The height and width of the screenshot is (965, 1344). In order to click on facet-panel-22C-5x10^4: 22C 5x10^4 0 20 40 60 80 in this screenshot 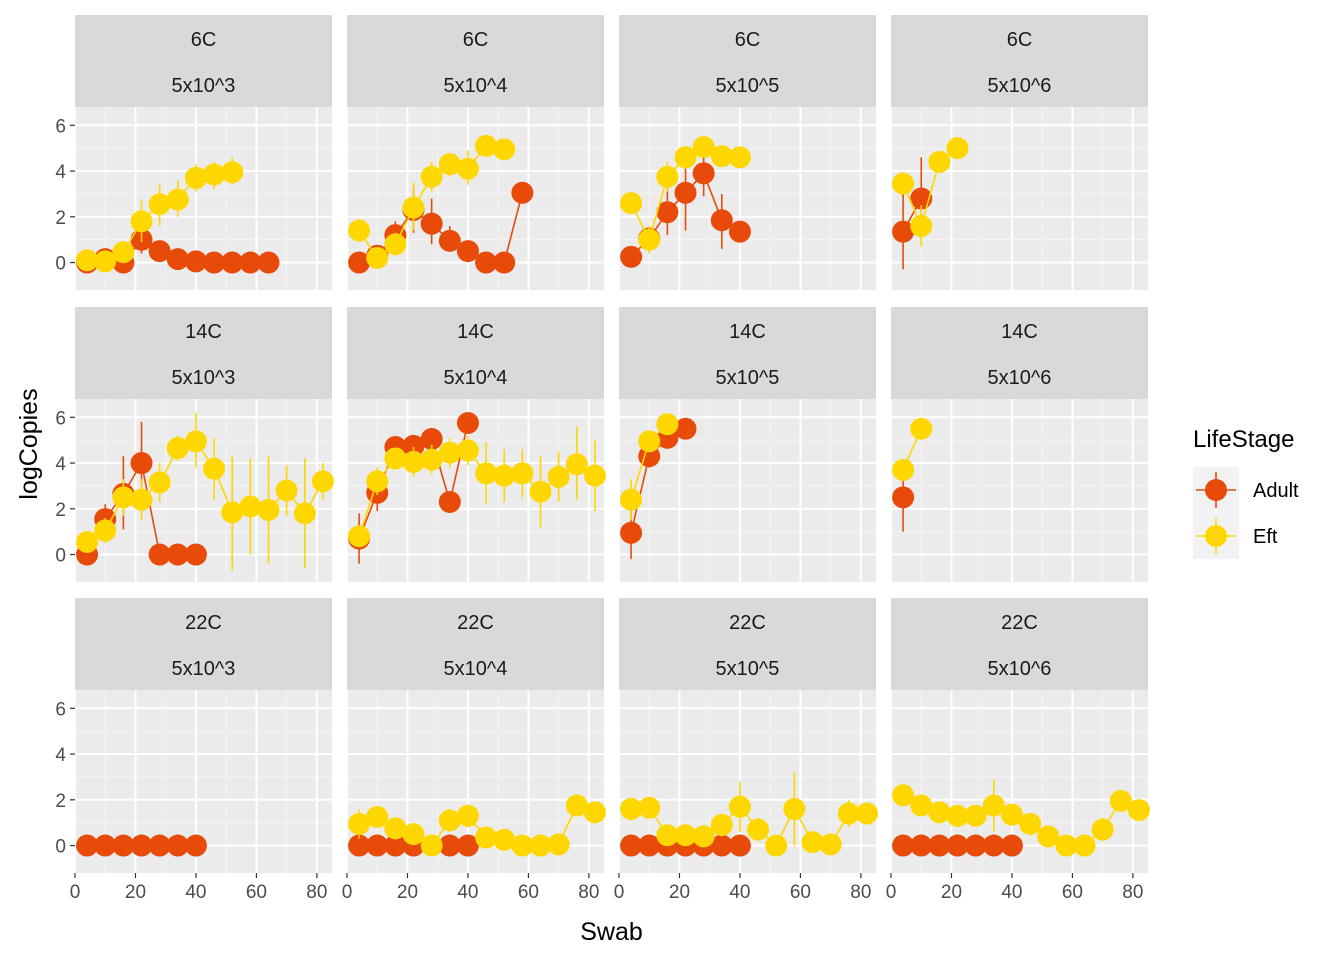, I will do `click(474, 750)`.